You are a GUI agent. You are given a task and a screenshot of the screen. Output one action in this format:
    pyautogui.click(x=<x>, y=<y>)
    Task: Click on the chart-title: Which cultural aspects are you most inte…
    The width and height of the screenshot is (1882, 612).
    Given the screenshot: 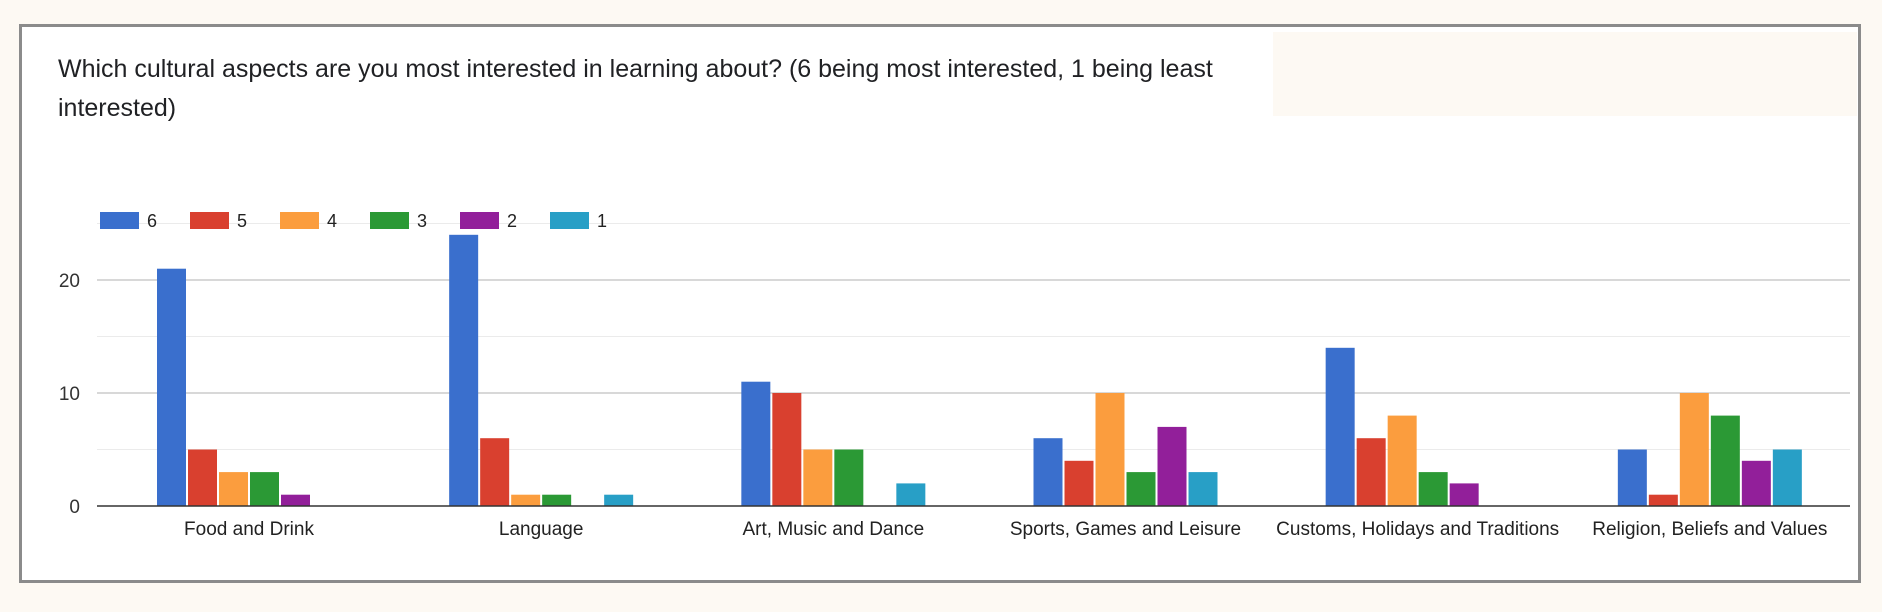 What is the action you would take?
    pyautogui.click(x=635, y=88)
    